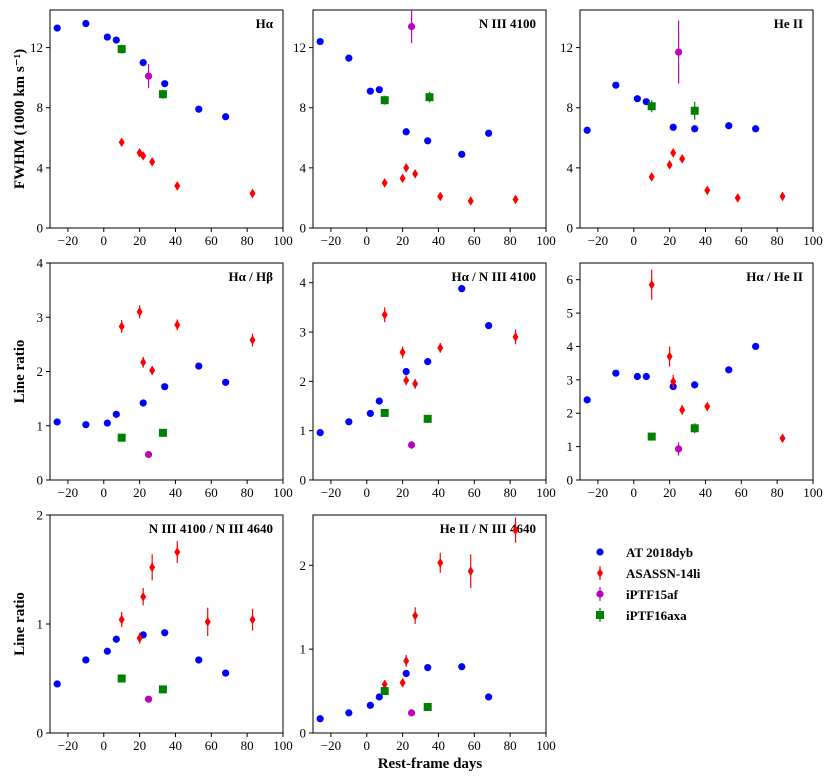 The width and height of the screenshot is (830, 779). What do you see at coordinates (656, 615) in the screenshot?
I see `legend-label: iPTF16axa` at bounding box center [656, 615].